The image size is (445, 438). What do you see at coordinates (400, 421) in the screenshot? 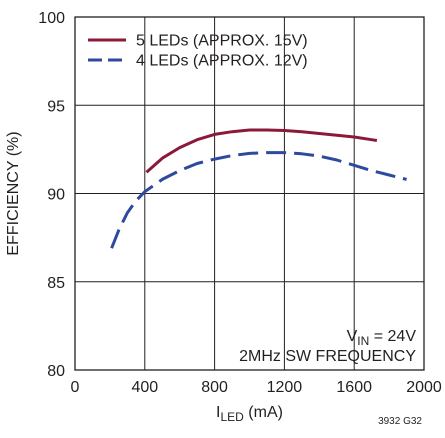
I see `figure-id: 3932 G32` at bounding box center [400, 421].